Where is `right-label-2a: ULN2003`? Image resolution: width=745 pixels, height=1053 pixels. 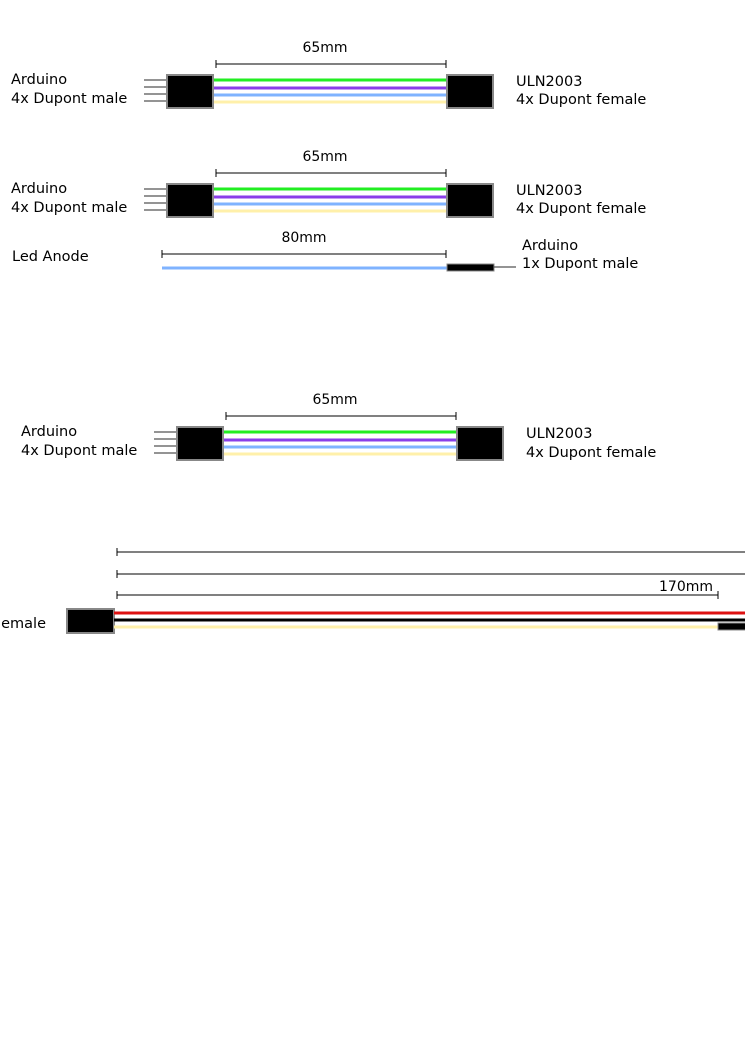 right-label-2a: ULN2003 is located at coordinates (549, 191).